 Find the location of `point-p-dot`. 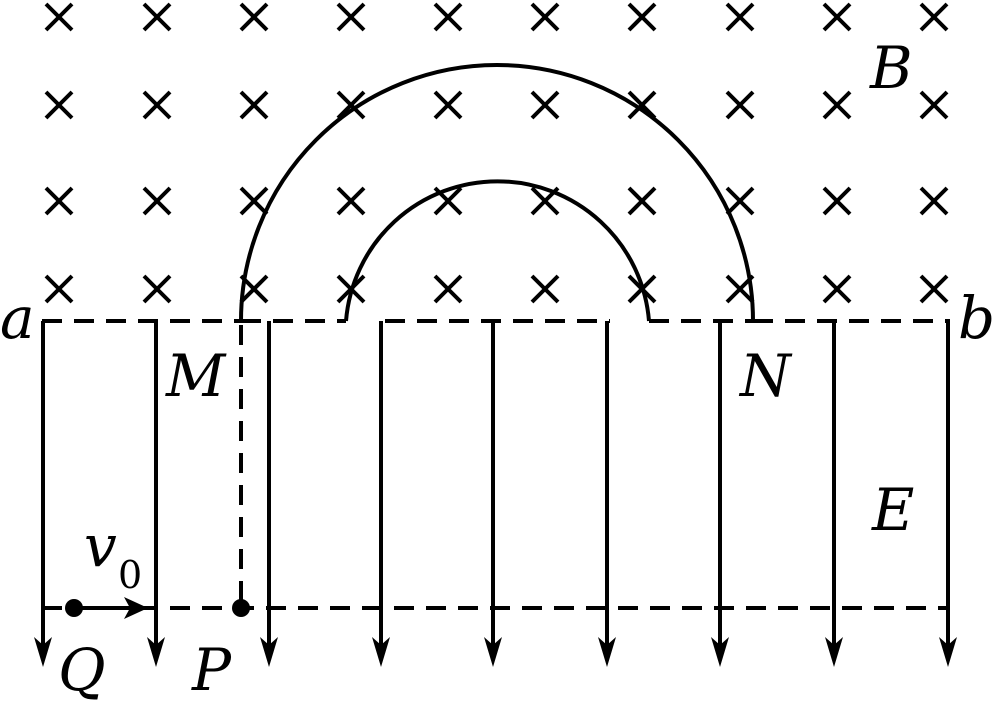

point-p-dot is located at coordinates (241, 608).